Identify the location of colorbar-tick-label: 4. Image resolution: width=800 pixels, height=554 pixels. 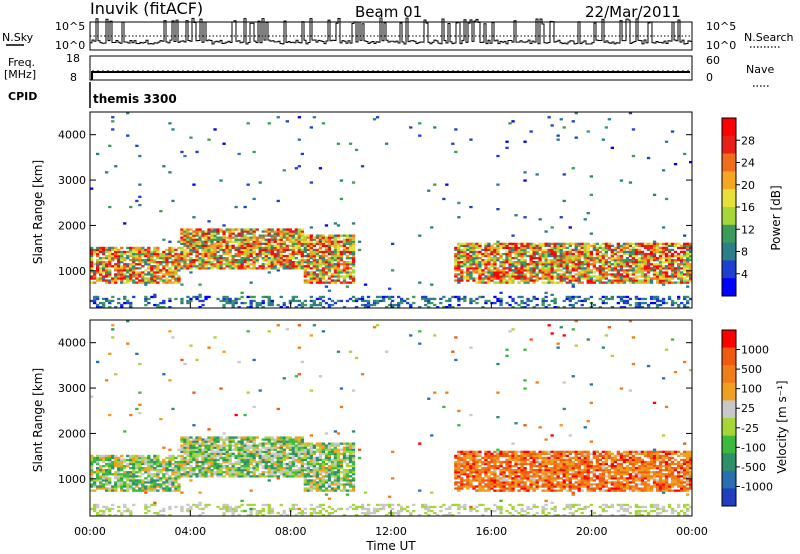
(744, 274).